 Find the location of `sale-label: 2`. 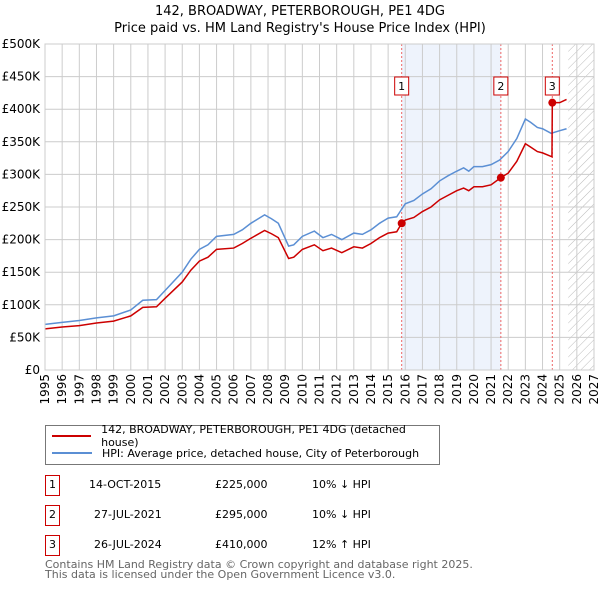

sale-label: 2 is located at coordinates (500, 86).